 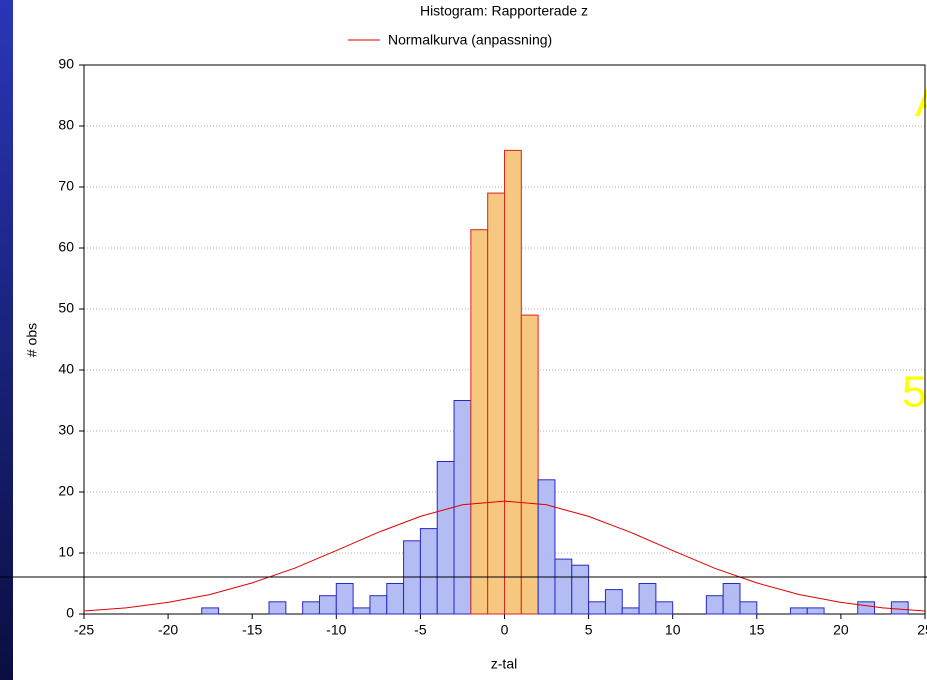 What do you see at coordinates (757, 630) in the screenshot?
I see `x-tick-label: 15` at bounding box center [757, 630].